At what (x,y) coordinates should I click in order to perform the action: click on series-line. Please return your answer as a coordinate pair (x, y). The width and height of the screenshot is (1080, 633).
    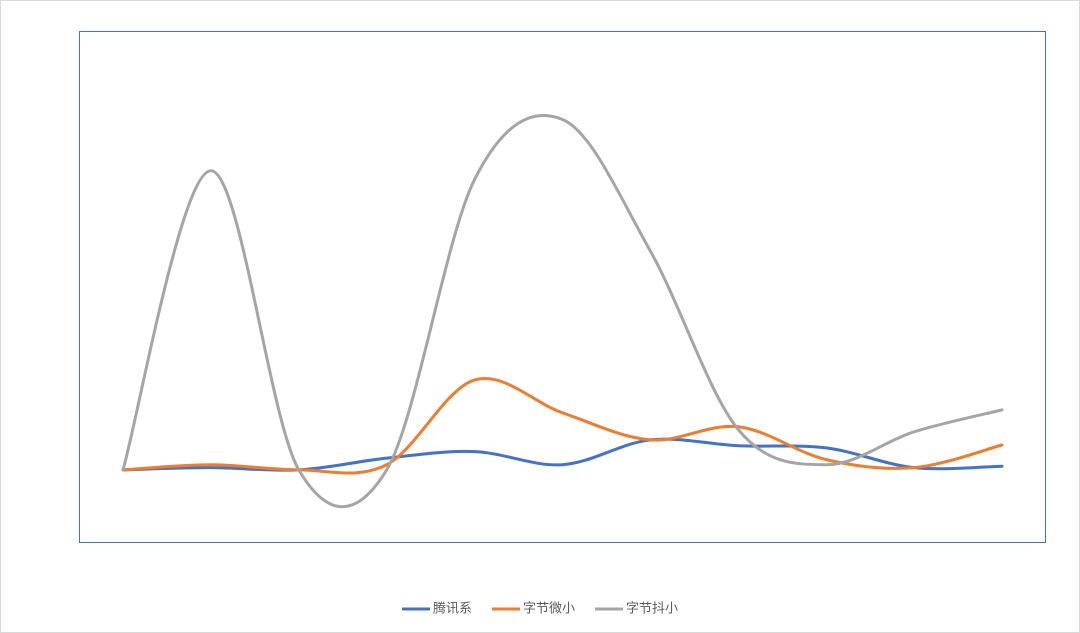
    Looking at the image, I should click on (562, 425).